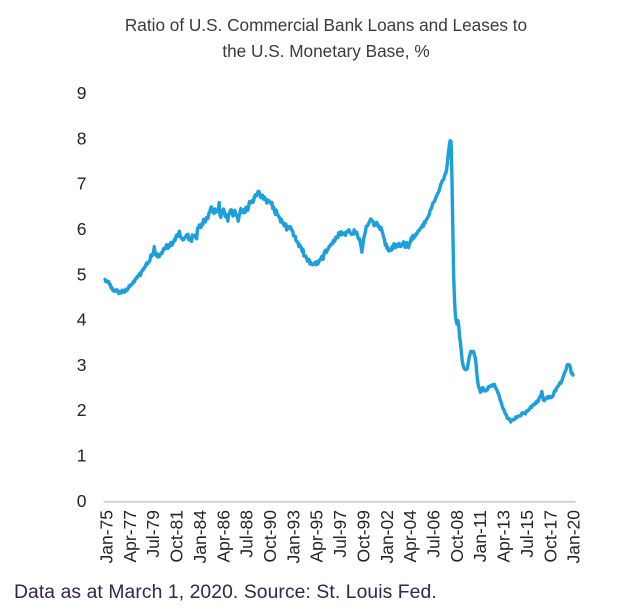 The image size is (644, 611). What do you see at coordinates (317, 536) in the screenshot?
I see `x-tick-label: Apr-95` at bounding box center [317, 536].